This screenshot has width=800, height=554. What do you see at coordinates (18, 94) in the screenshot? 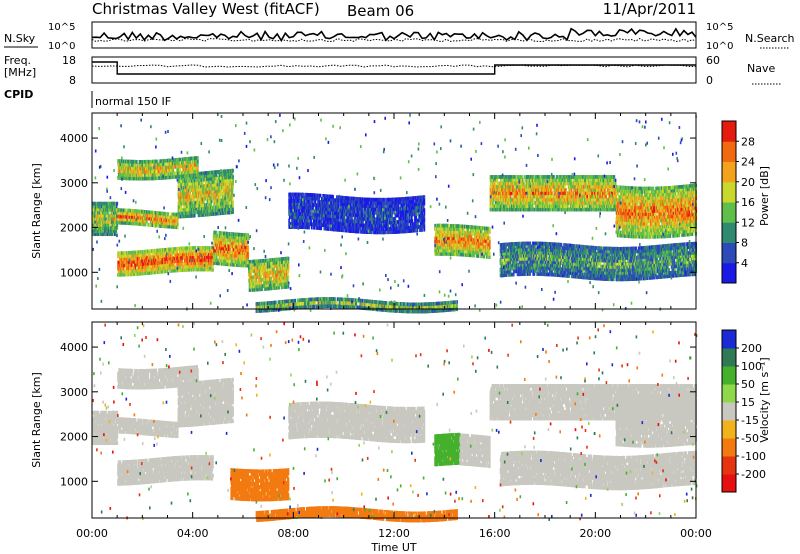
I see `cpid-label: CPID` at bounding box center [18, 94].